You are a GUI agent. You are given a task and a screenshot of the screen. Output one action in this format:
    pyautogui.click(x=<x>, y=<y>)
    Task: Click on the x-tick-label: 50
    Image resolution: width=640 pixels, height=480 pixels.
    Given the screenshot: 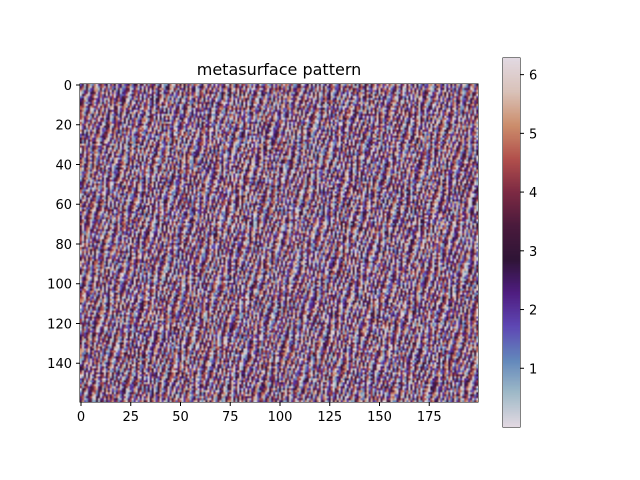 What is the action you would take?
    pyautogui.click(x=180, y=417)
    